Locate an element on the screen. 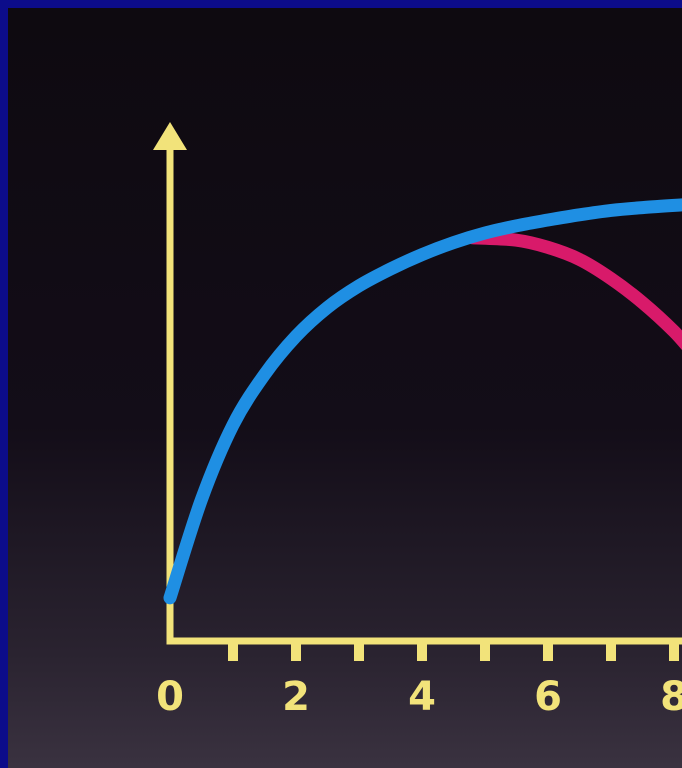 Image resolution: width=682 pixels, height=768 pixels. x-tick-label: 6 is located at coordinates (548, 697).